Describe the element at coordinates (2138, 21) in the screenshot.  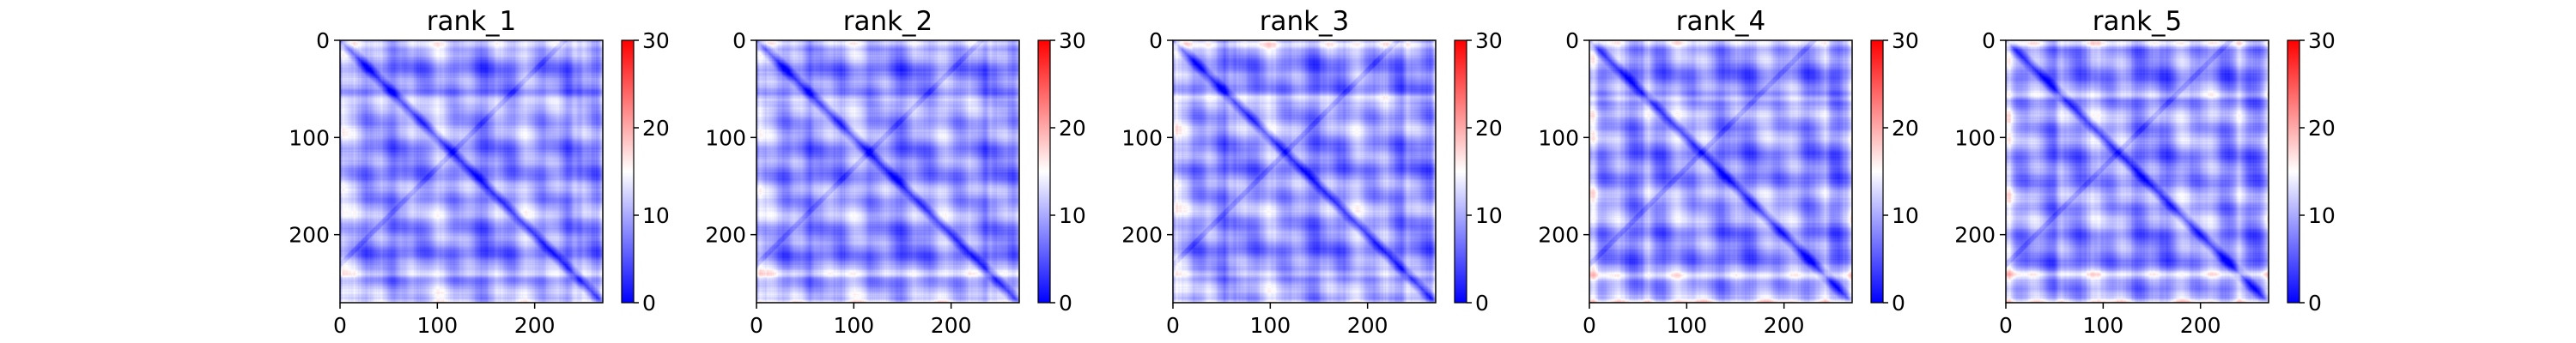
I see `panel-title: rank_5` at that location.